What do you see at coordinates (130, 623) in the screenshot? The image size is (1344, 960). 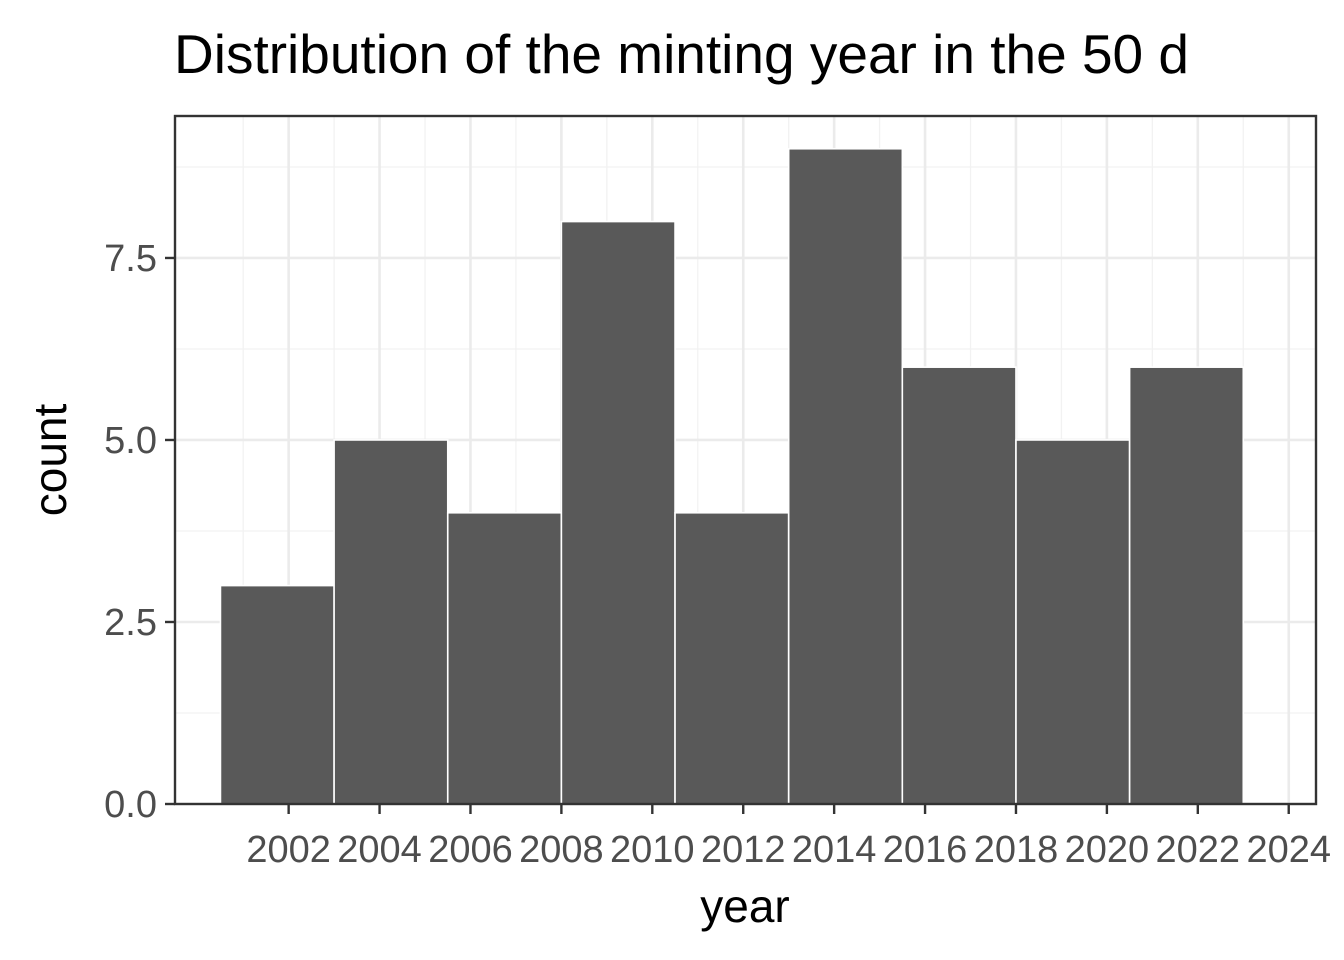 I see `y-tick-label: 2.5` at bounding box center [130, 623].